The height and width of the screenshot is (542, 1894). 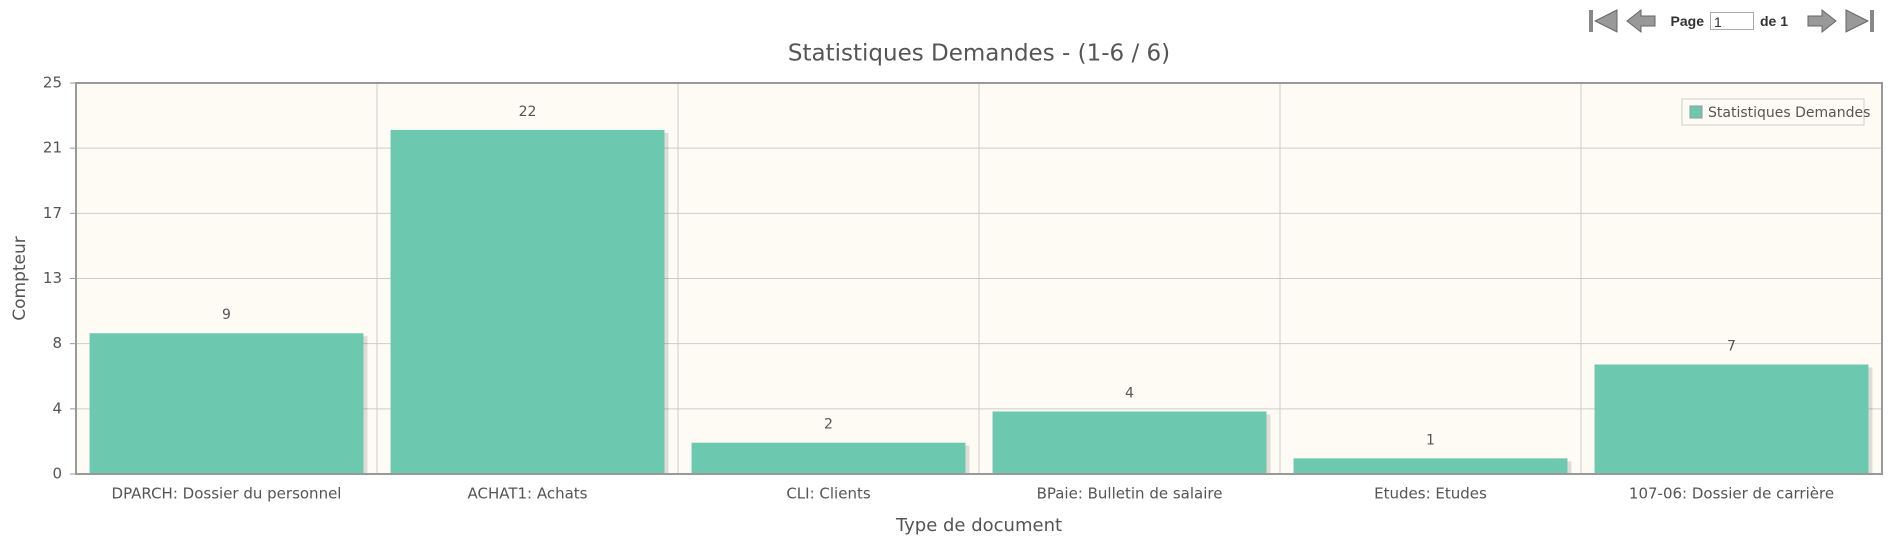 What do you see at coordinates (20, 278) in the screenshot?
I see `y-axis-title: Compteur` at bounding box center [20, 278].